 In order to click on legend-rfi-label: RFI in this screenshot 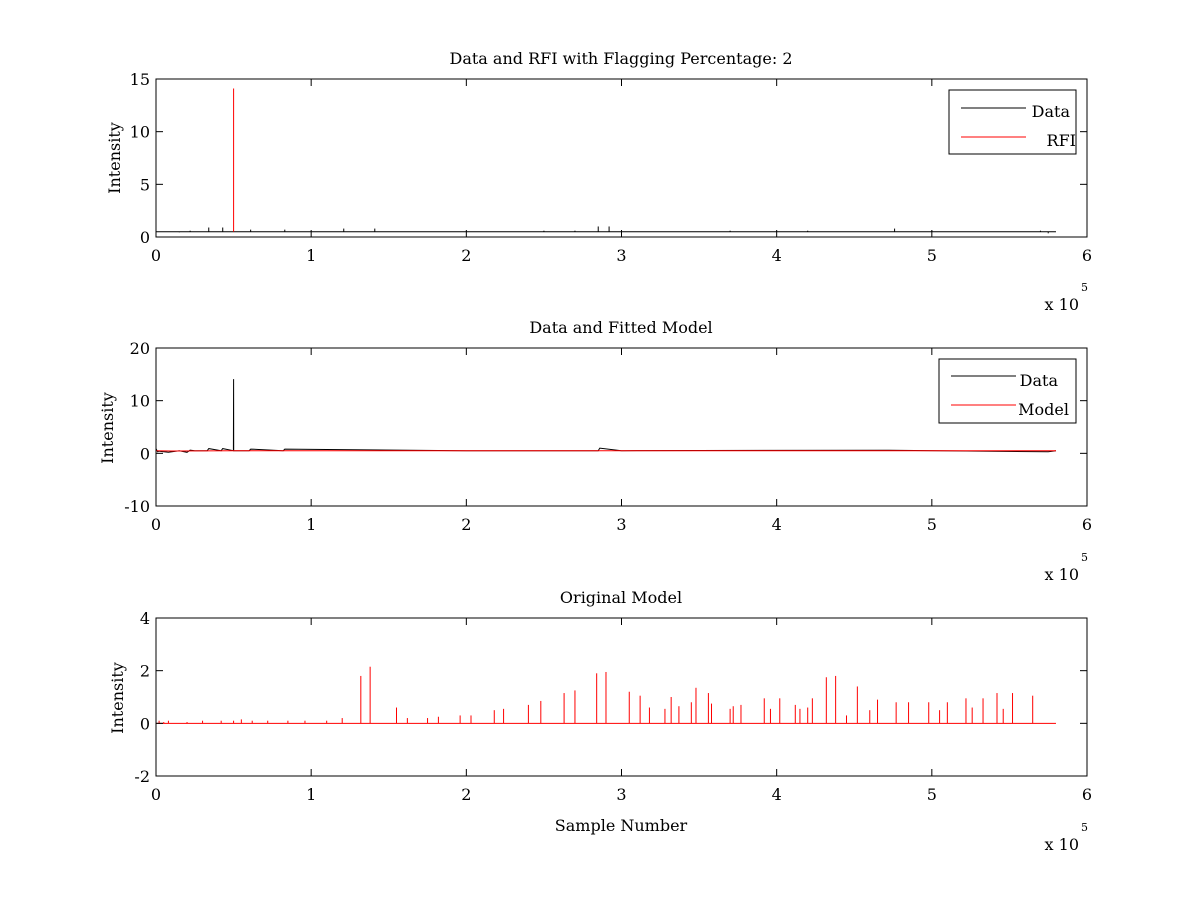, I will do `click(1061, 140)`.